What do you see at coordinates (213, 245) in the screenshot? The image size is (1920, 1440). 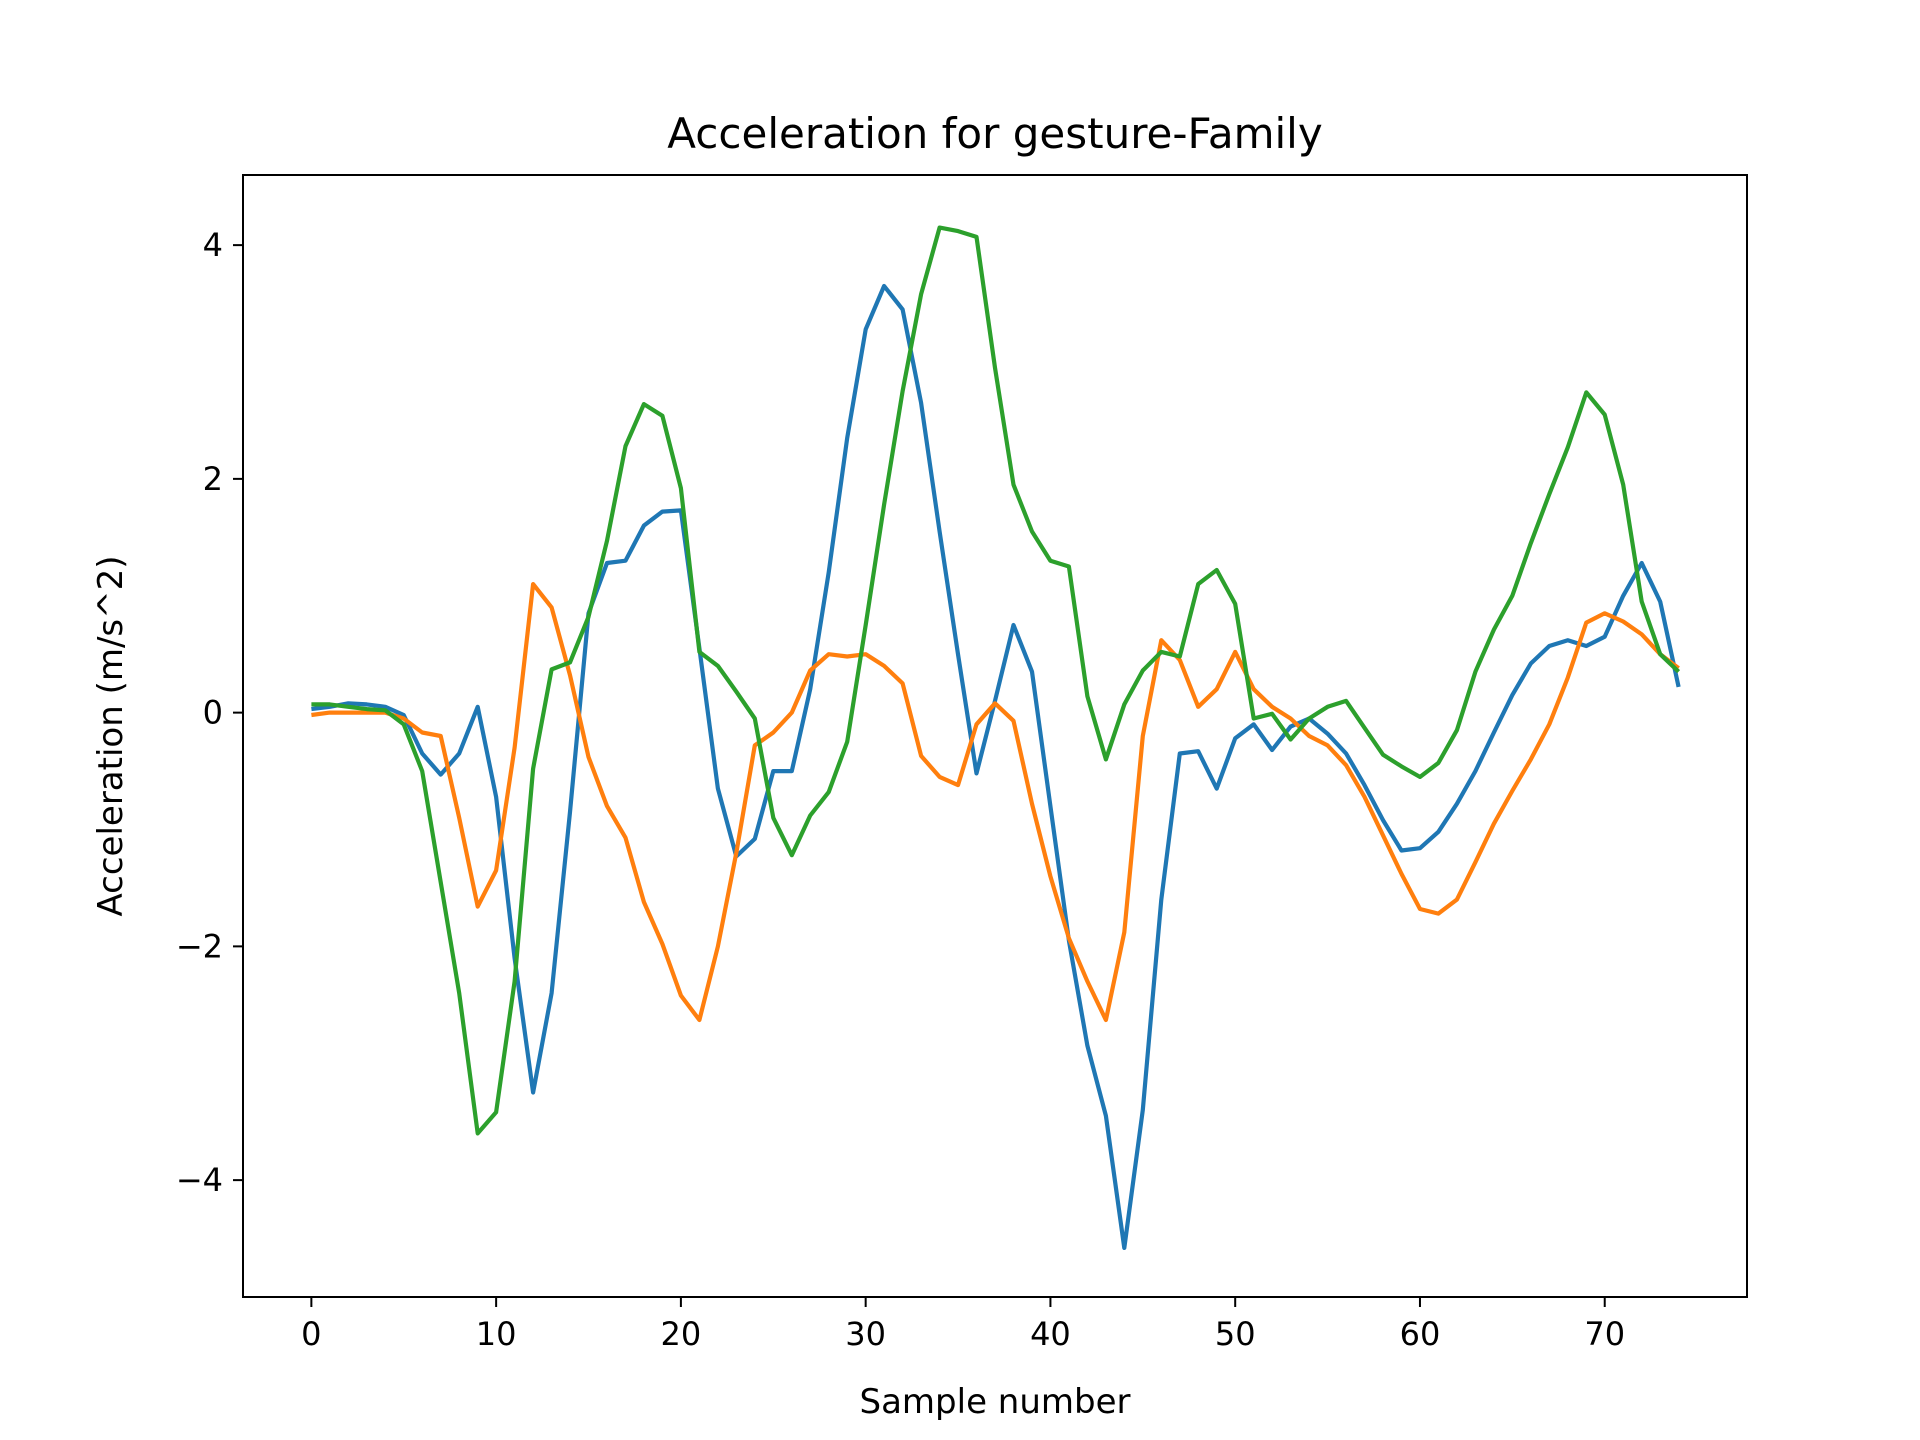 I see `y-tick-label: 4` at bounding box center [213, 245].